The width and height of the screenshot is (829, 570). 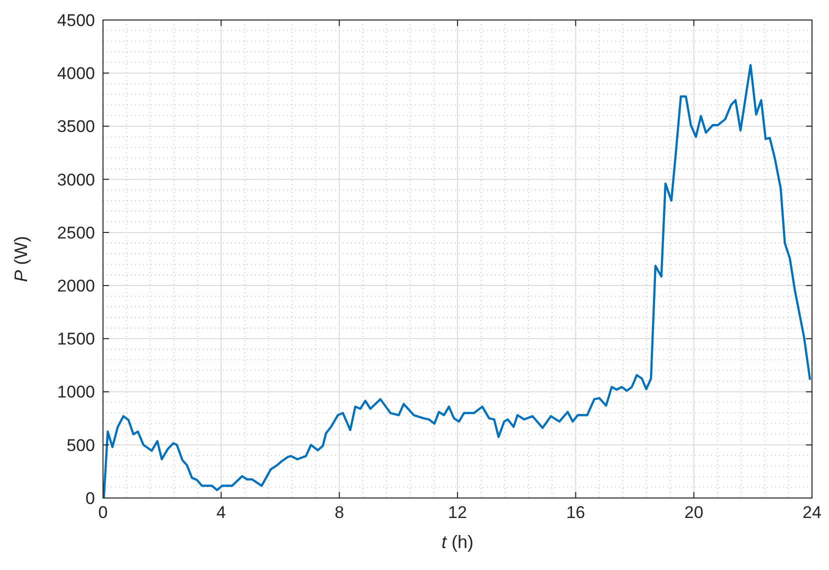 What do you see at coordinates (76, 126) in the screenshot?
I see `y-tick-label: 3500` at bounding box center [76, 126].